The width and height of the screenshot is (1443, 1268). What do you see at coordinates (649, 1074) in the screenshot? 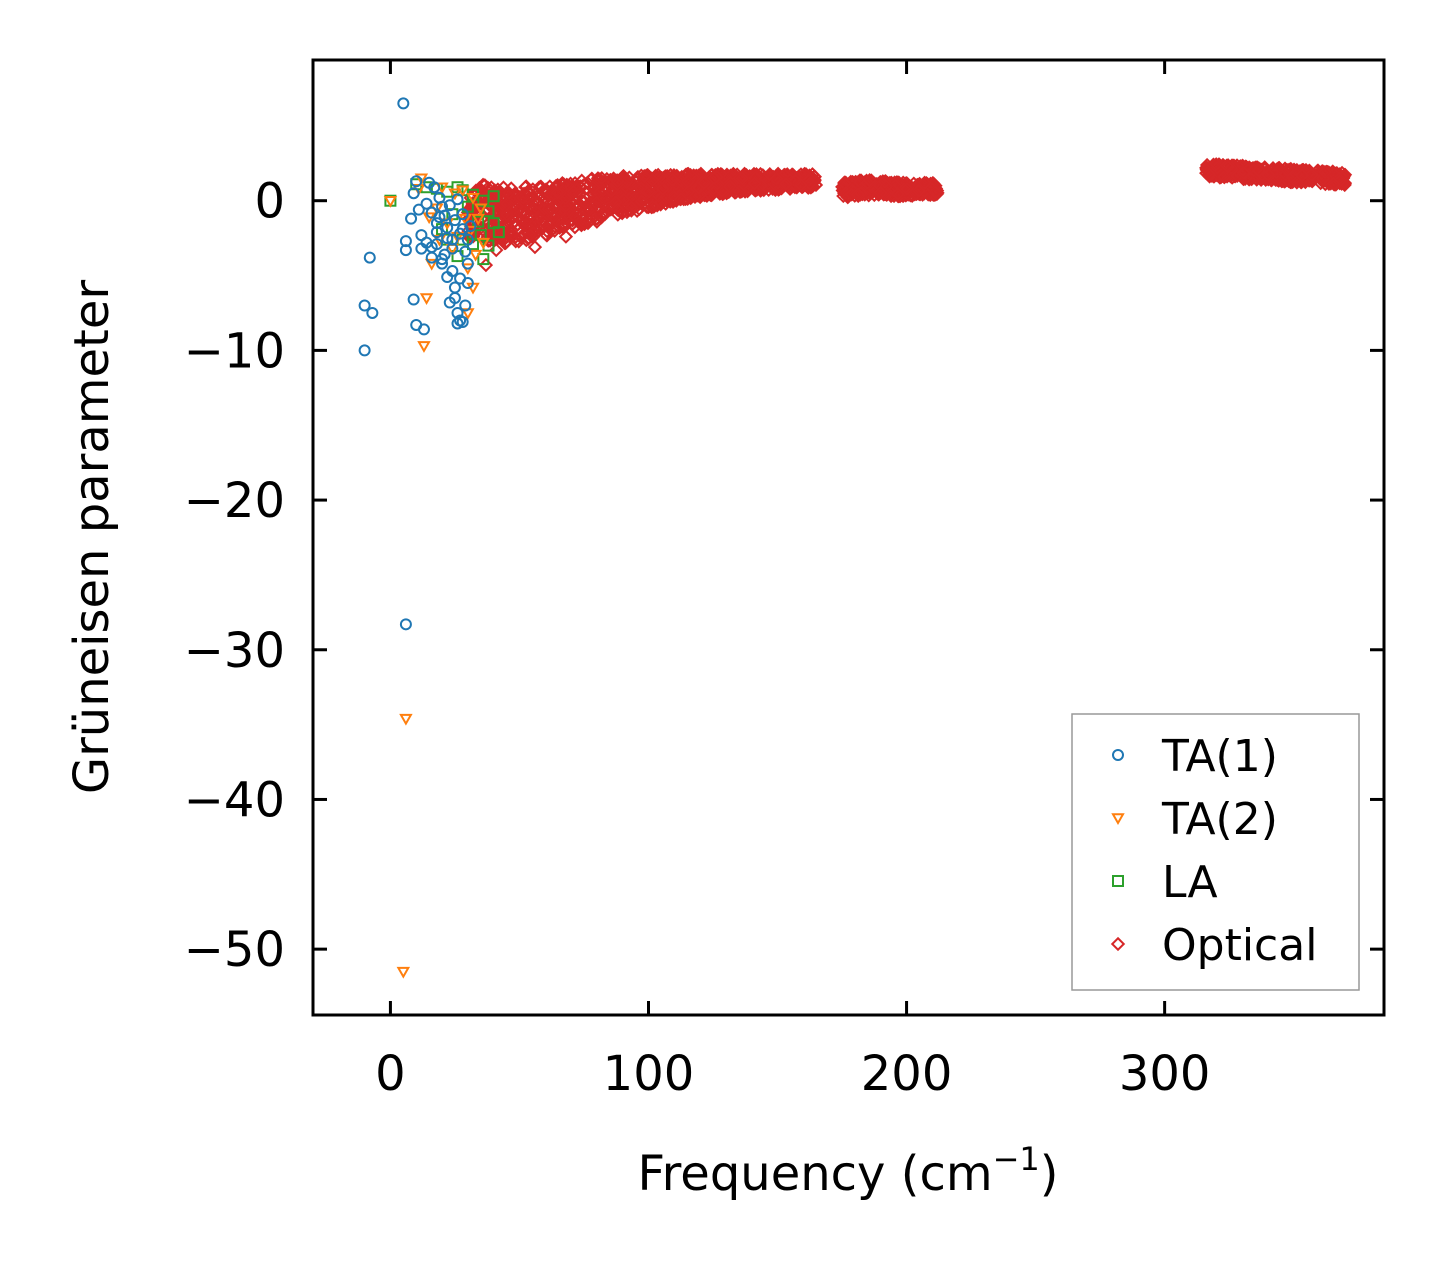
I see `x-tick-label: 100` at bounding box center [649, 1074].